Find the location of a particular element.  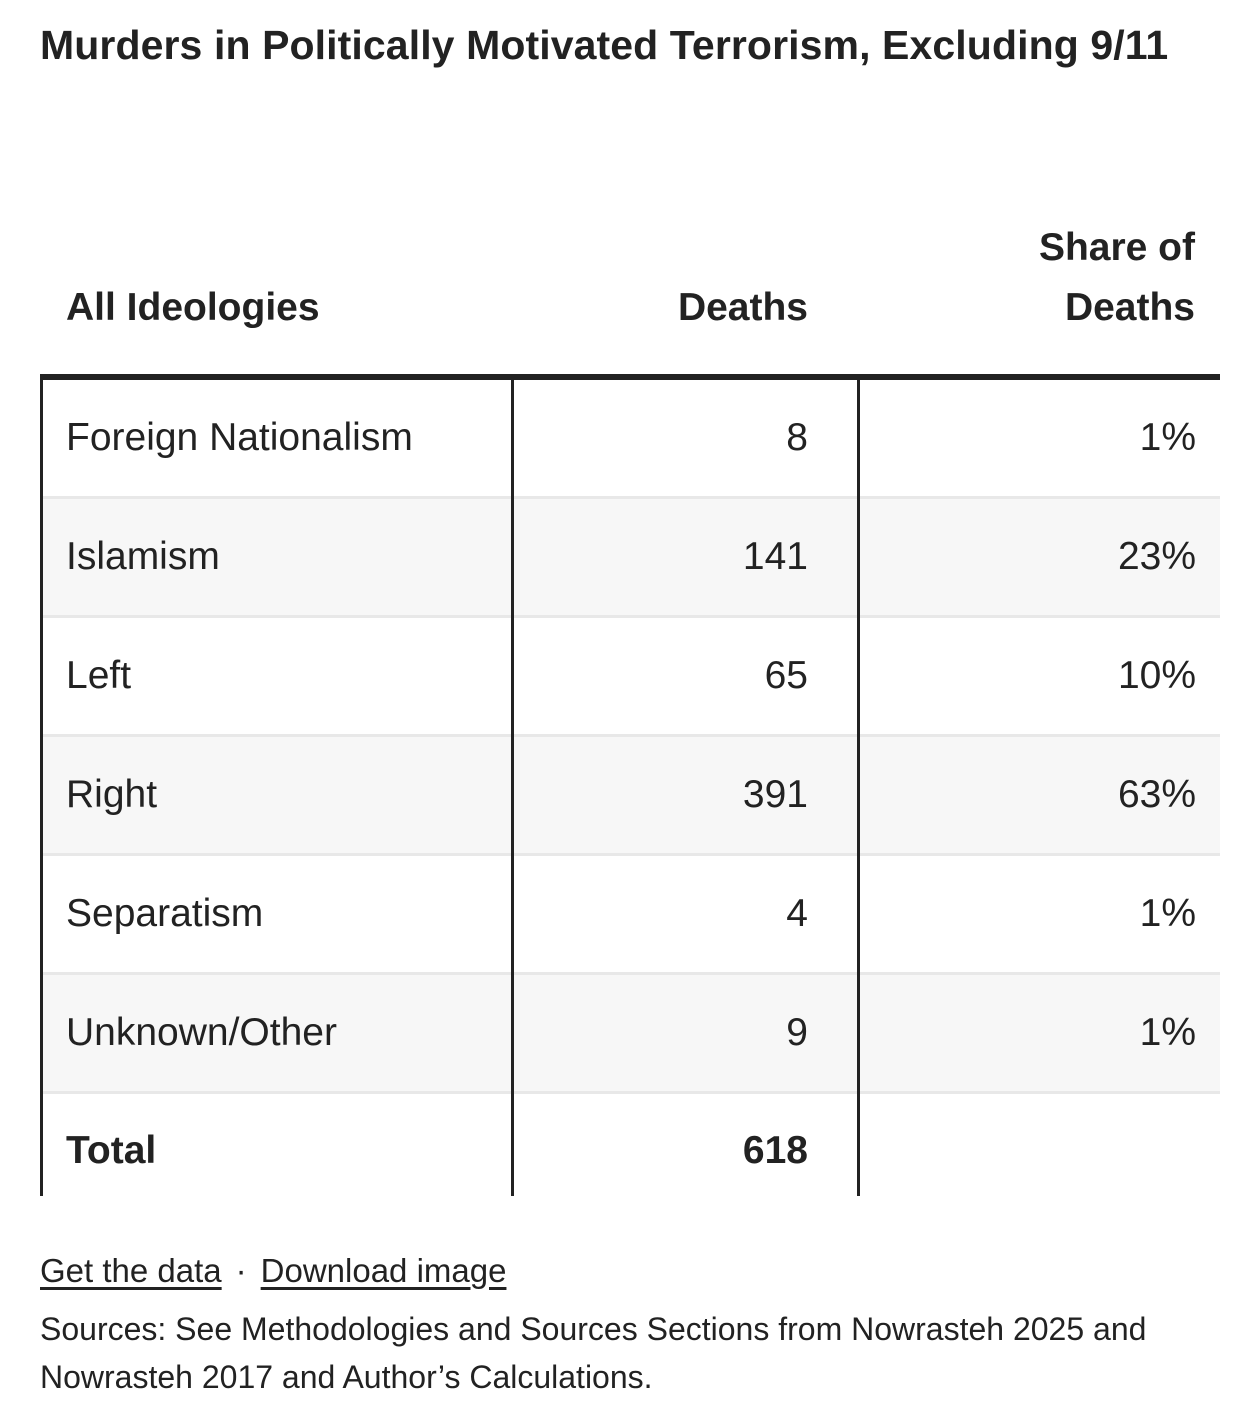

ideology-cell: Islamism is located at coordinates (143, 556).